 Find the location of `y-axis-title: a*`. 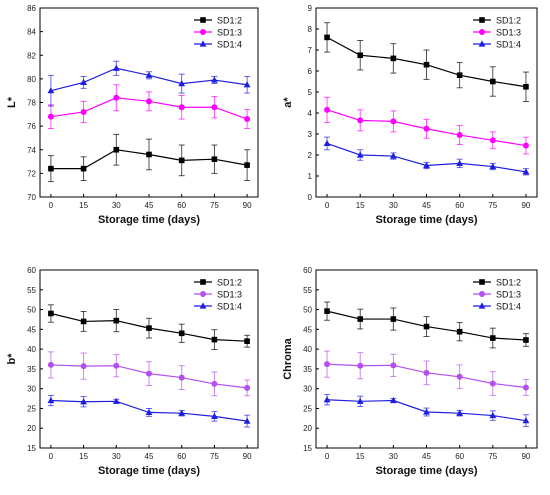

y-axis-title: a* is located at coordinates (288, 102).